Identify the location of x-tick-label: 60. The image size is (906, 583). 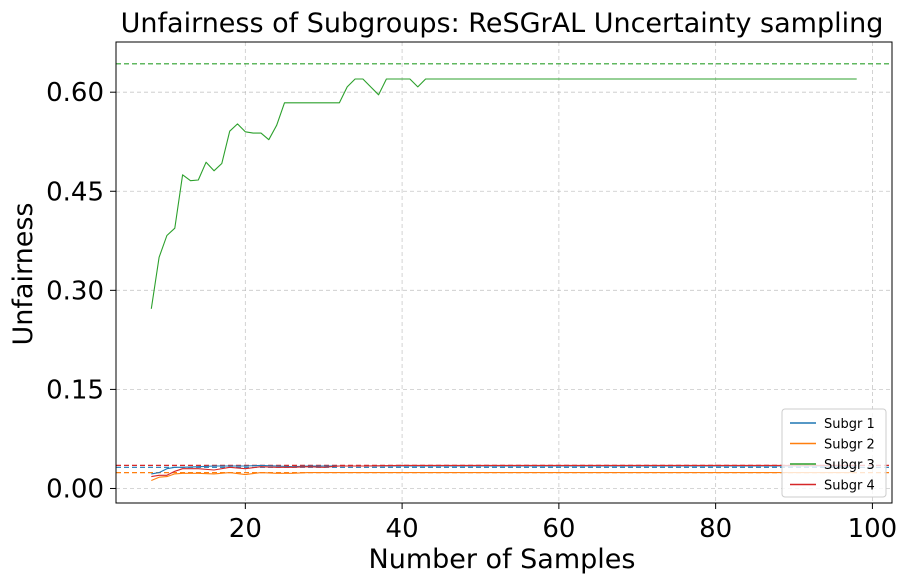
(558, 529).